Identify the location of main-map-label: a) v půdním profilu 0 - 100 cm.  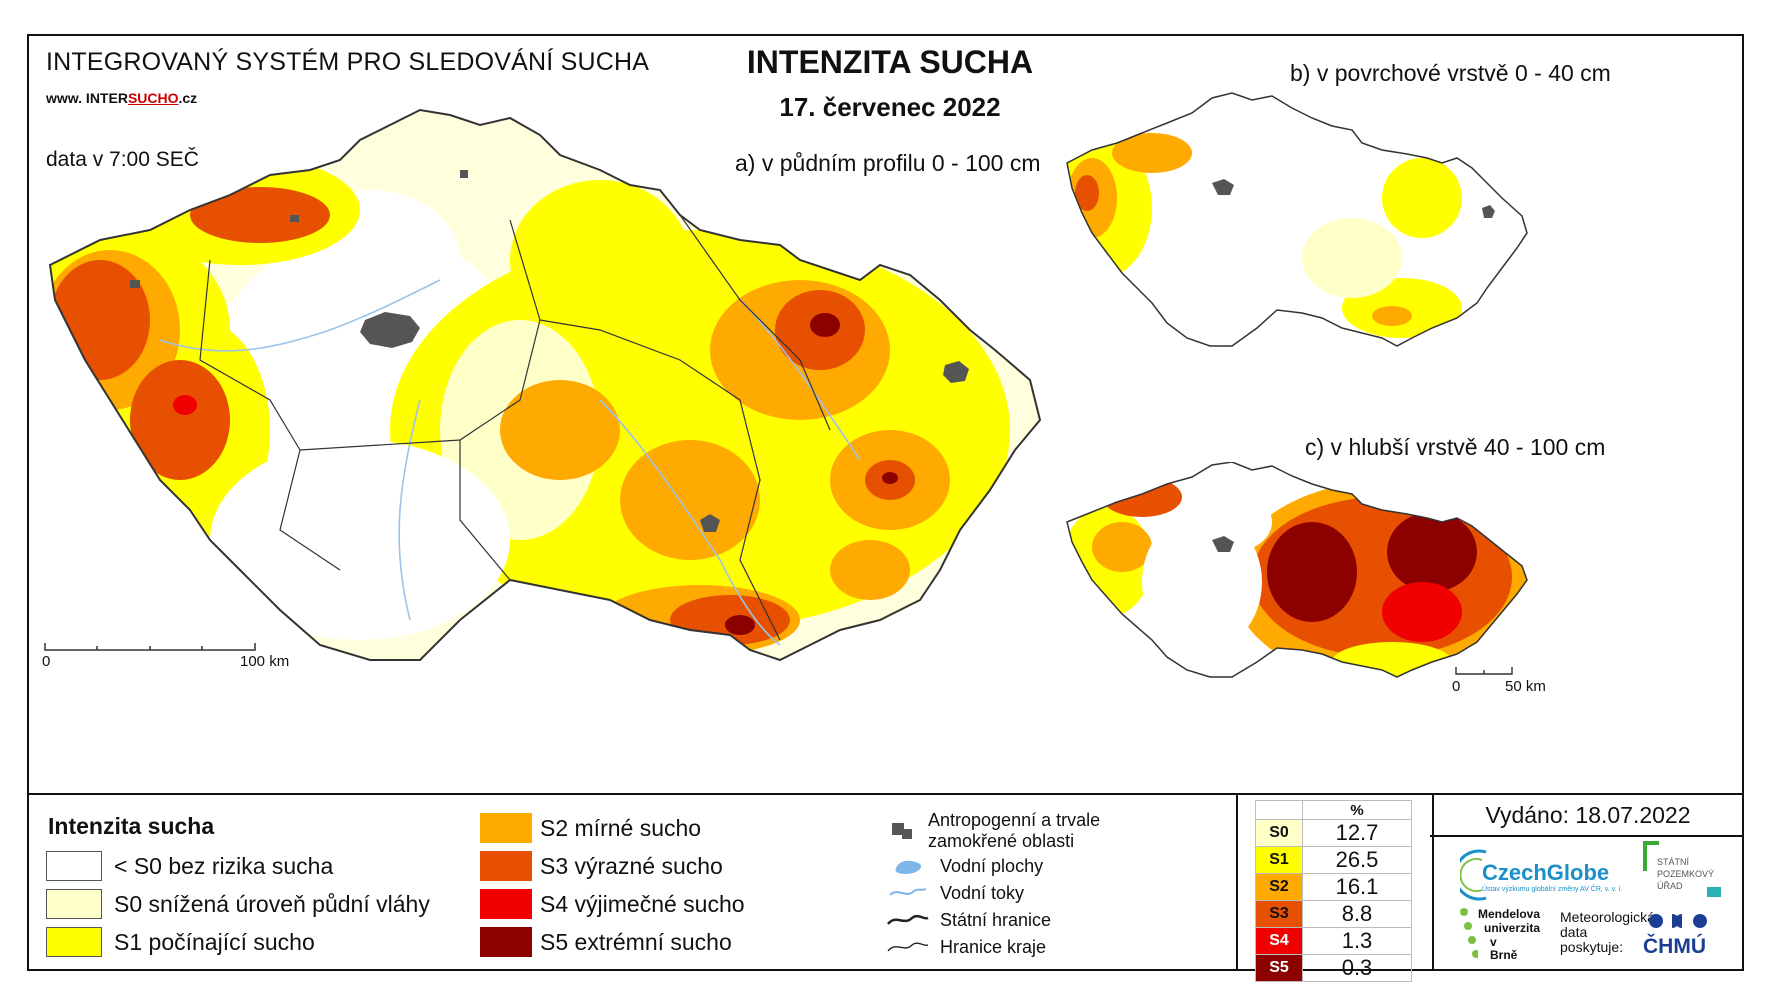
(888, 163).